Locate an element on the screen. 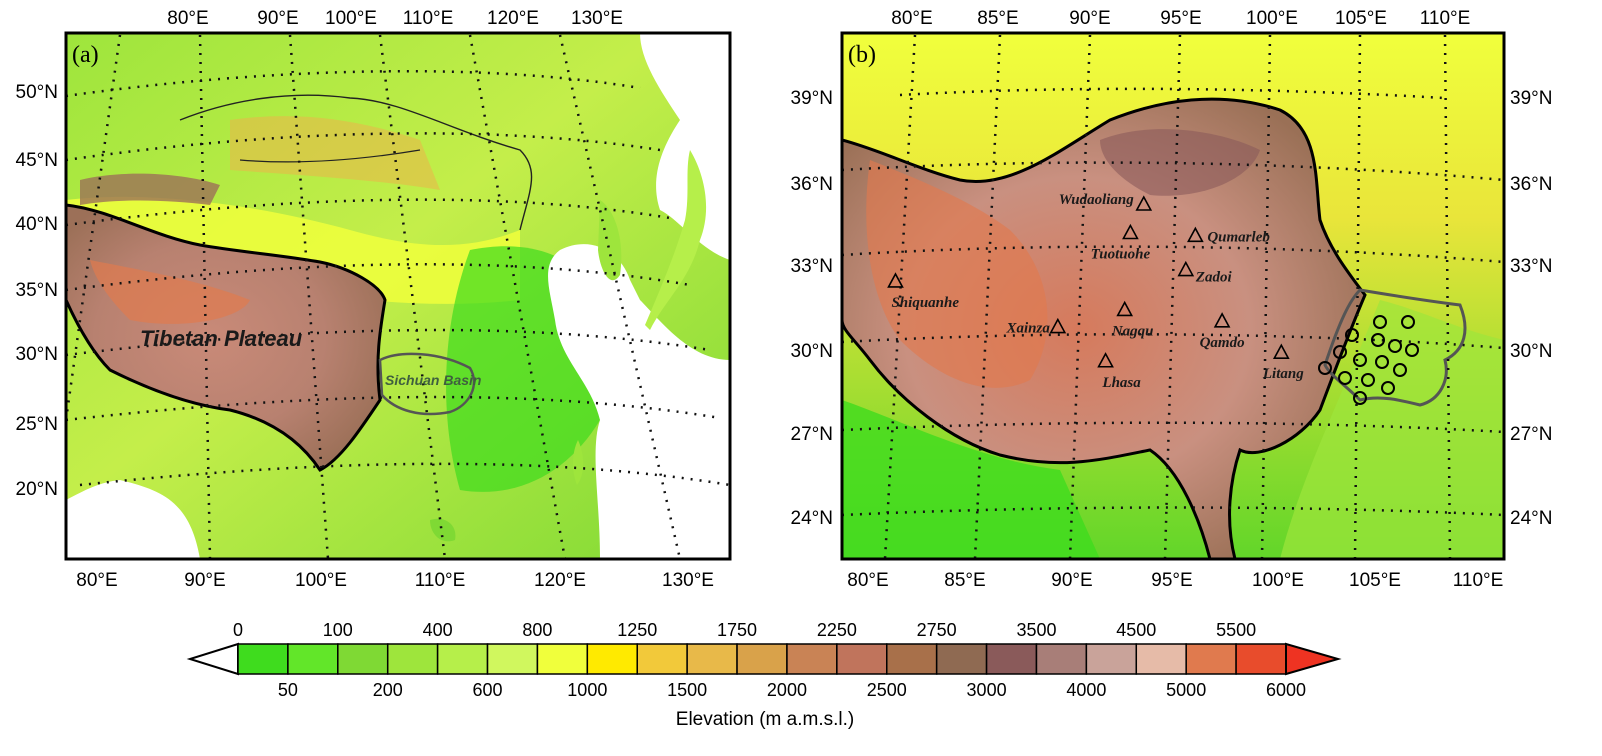  station-label: Qamdo is located at coordinates (1222, 343).